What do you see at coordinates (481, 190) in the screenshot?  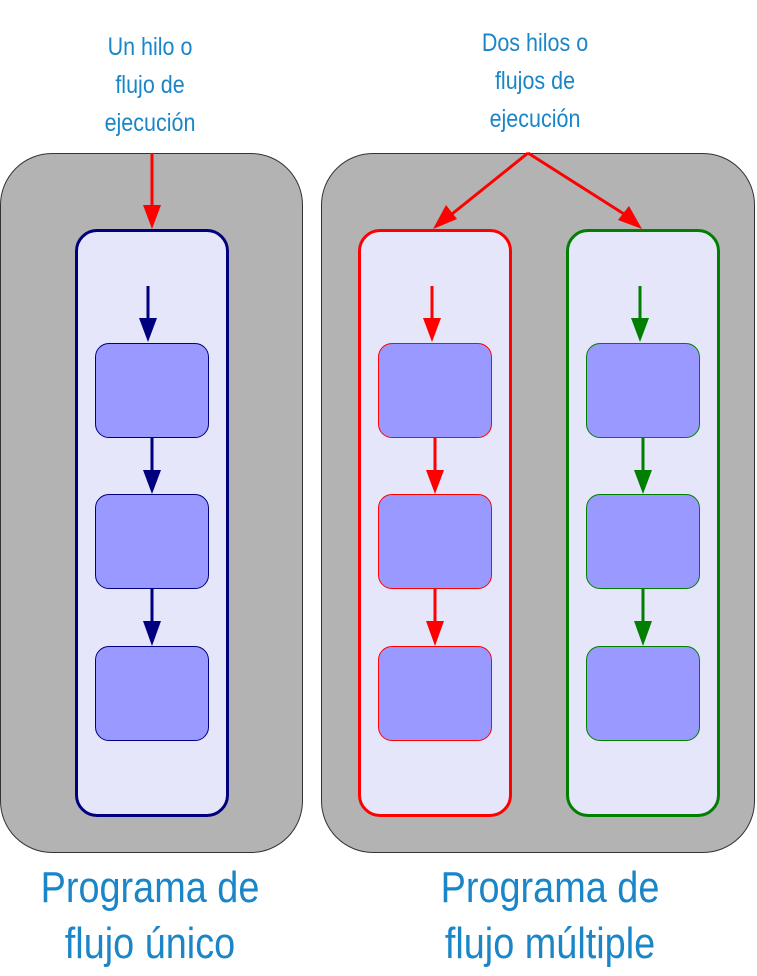 I see `multi-entry-arrow-left` at bounding box center [481, 190].